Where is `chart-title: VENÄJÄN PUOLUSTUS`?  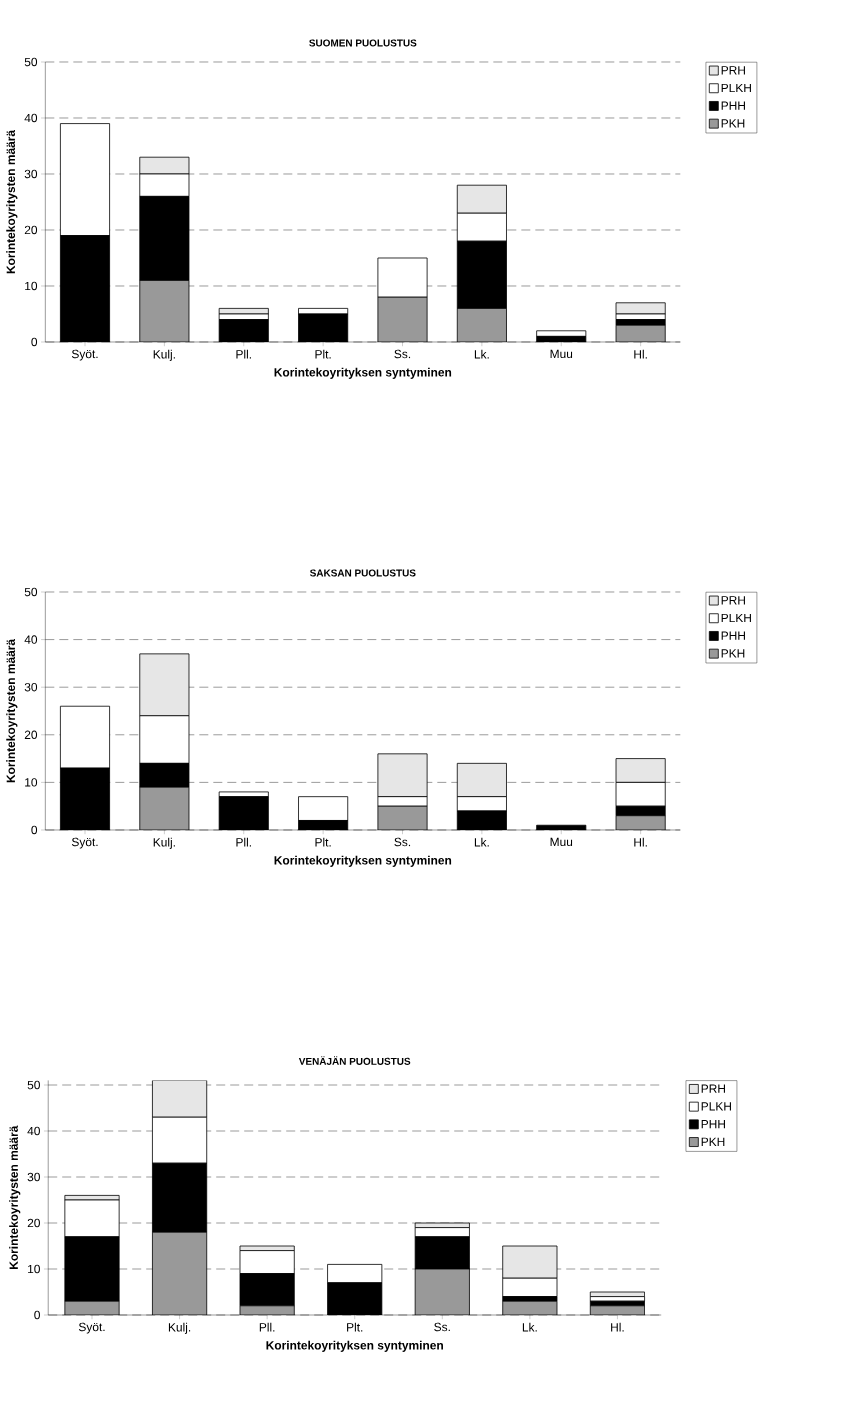 chart-title: VENÄJÄN PUOLUSTUS is located at coordinates (354, 1060).